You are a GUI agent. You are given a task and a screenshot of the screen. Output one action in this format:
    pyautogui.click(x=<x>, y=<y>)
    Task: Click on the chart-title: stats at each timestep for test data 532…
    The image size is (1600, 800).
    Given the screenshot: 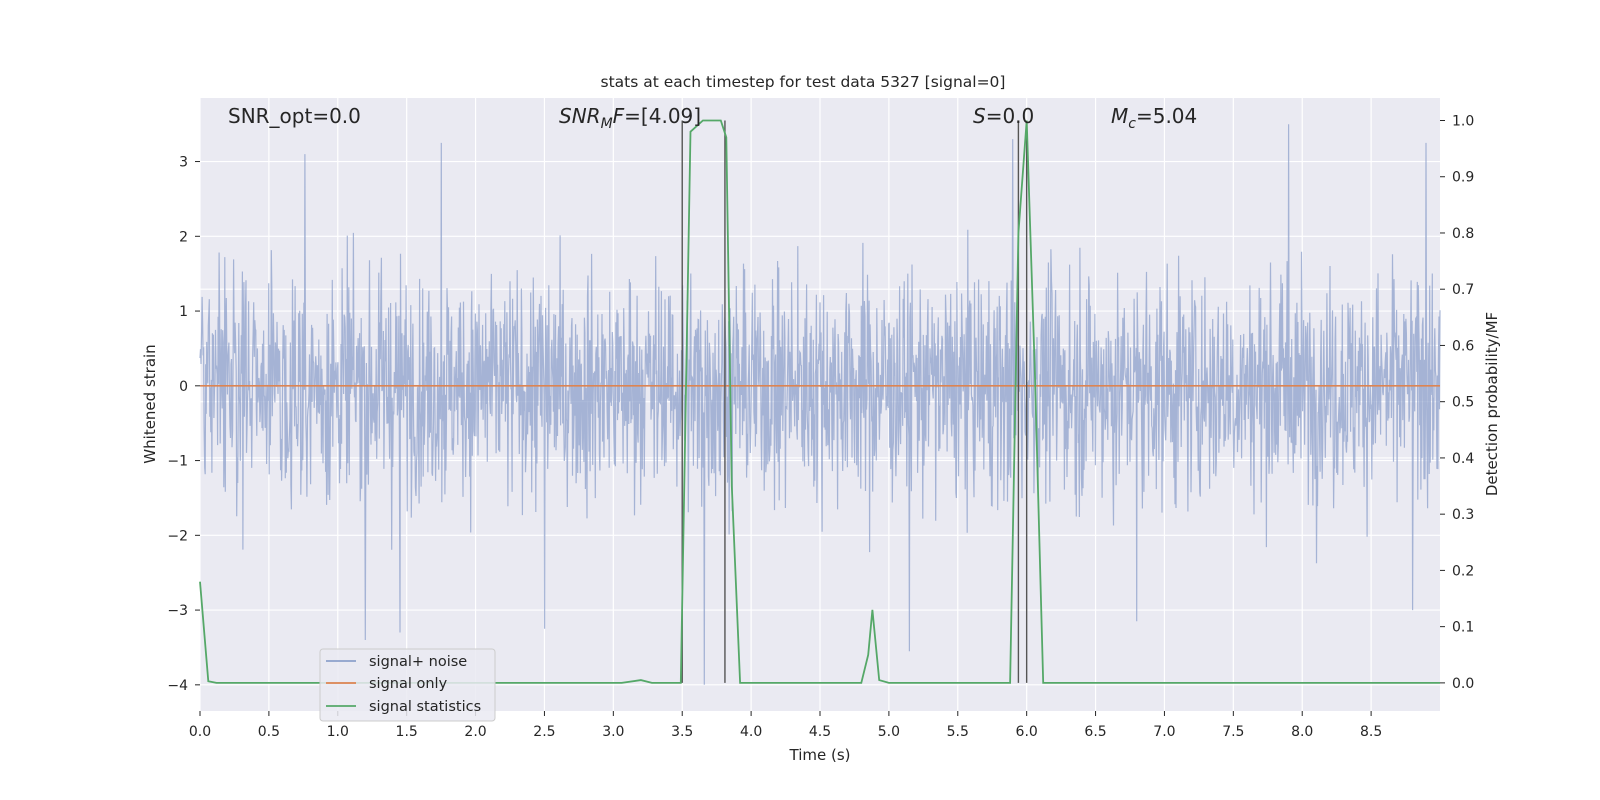 What is the action you would take?
    pyautogui.click(x=803, y=82)
    